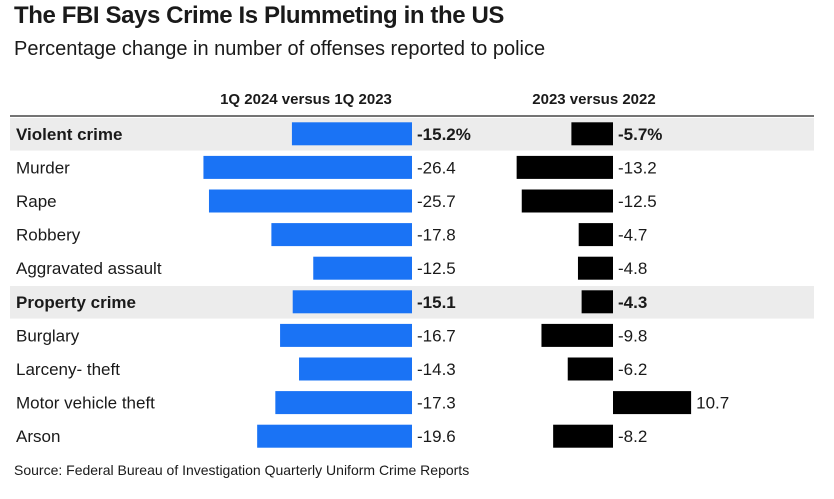 The height and width of the screenshot is (499, 834). Describe the element at coordinates (444, 134) in the screenshot. I see `data-label-series-1: -15.2%` at that location.